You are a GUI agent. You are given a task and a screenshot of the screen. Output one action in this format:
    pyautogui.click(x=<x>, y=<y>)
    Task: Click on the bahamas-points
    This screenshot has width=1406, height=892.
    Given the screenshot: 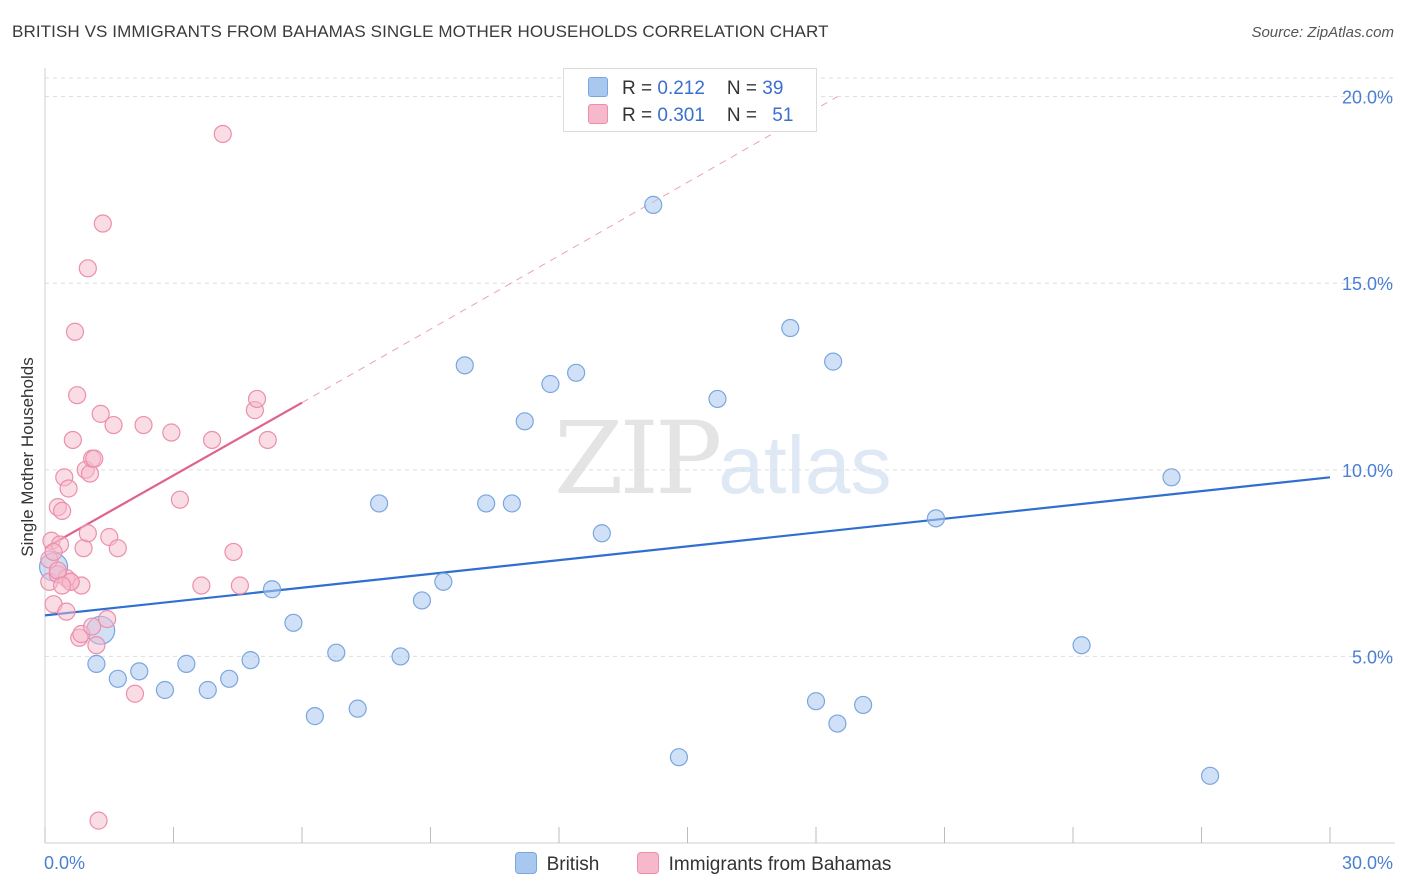 What is the action you would take?
    pyautogui.click(x=158, y=477)
    